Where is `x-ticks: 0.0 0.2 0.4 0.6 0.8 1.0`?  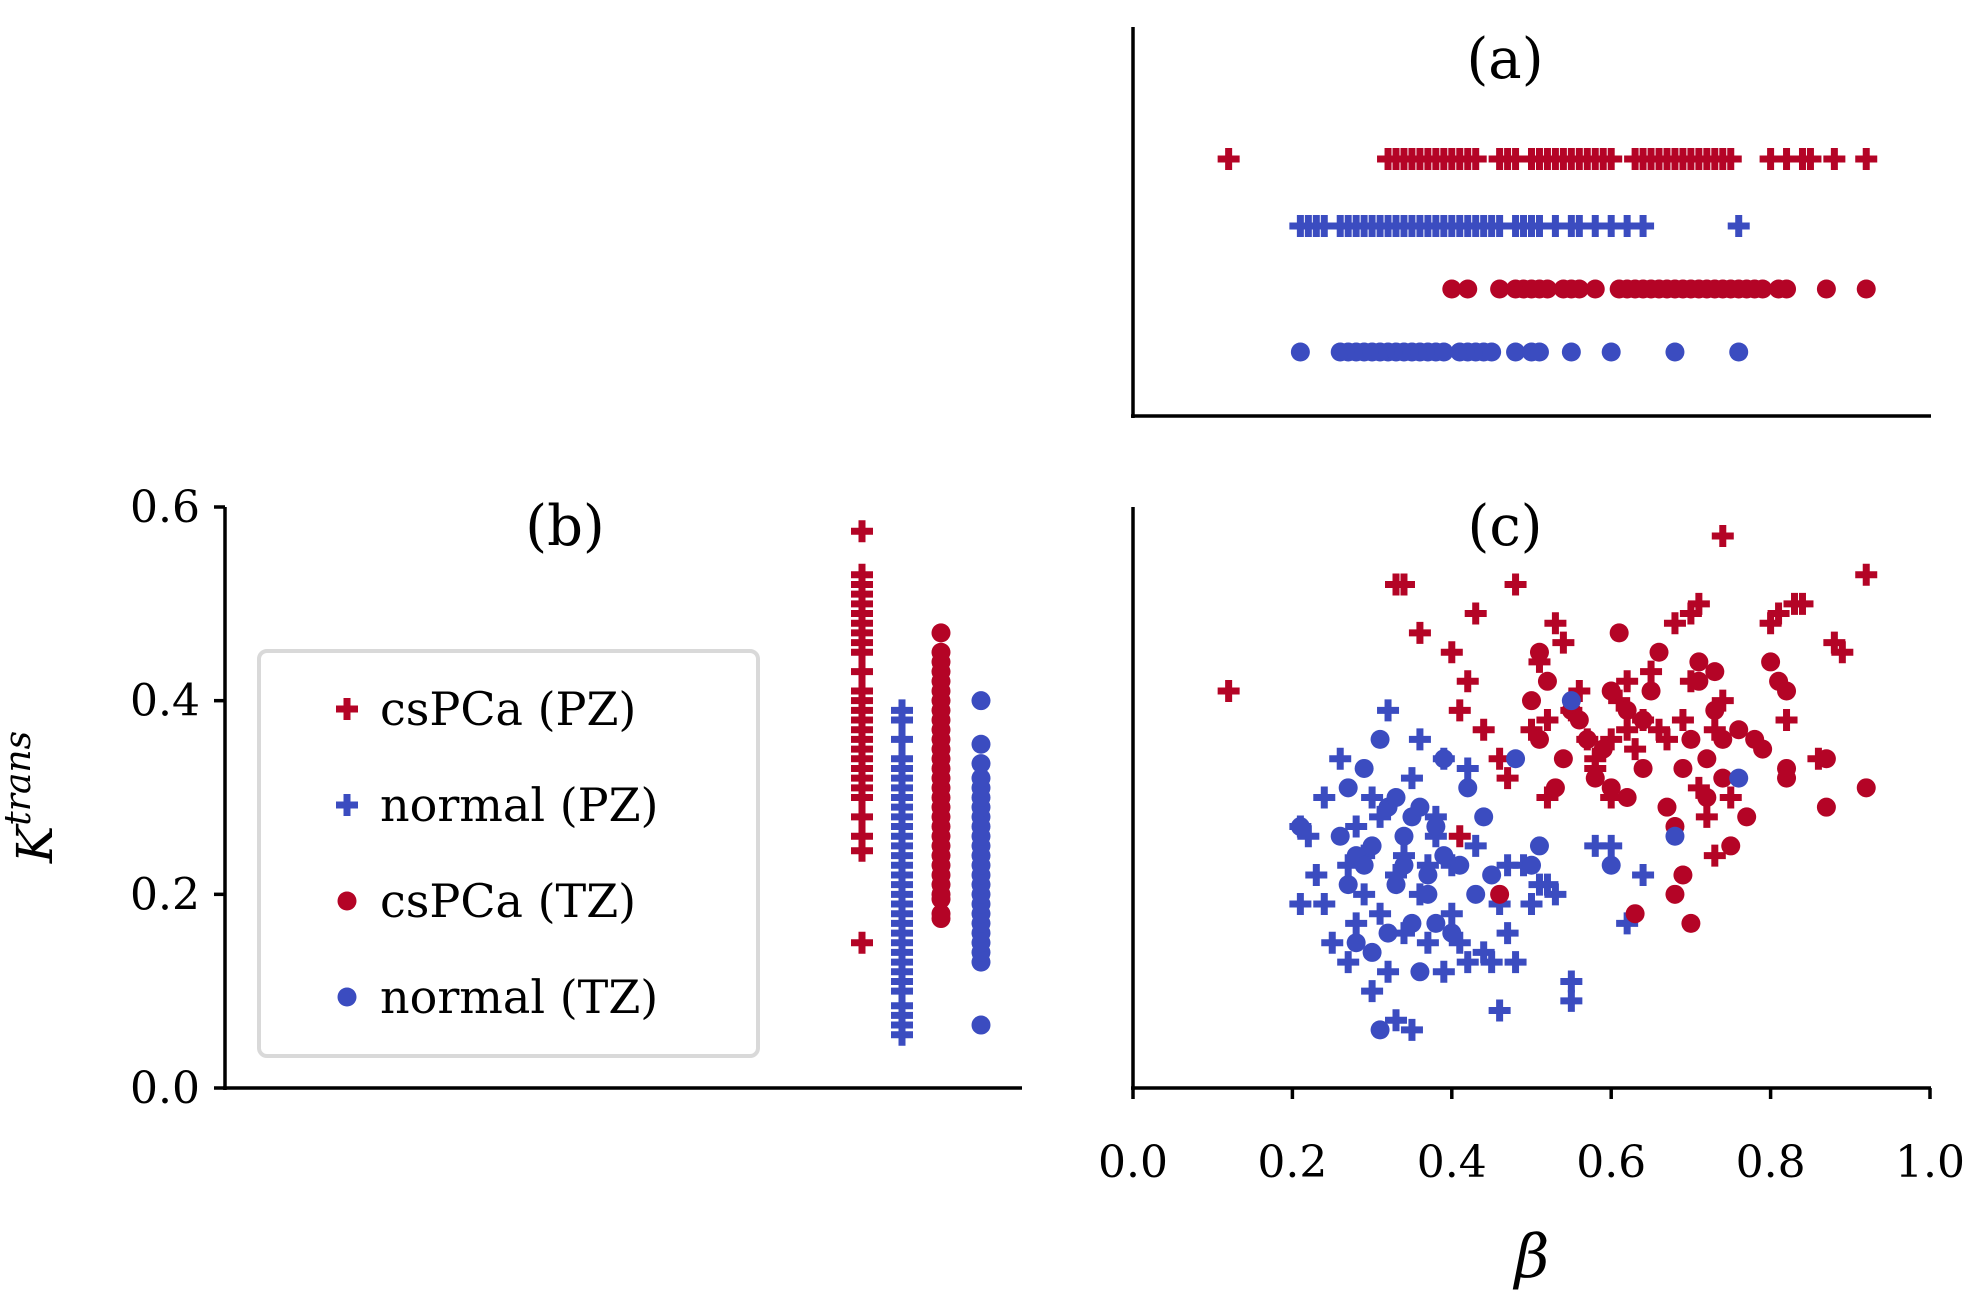 x-ticks: 0.0 0.2 0.4 0.6 0.8 1.0 is located at coordinates (1531, 1138).